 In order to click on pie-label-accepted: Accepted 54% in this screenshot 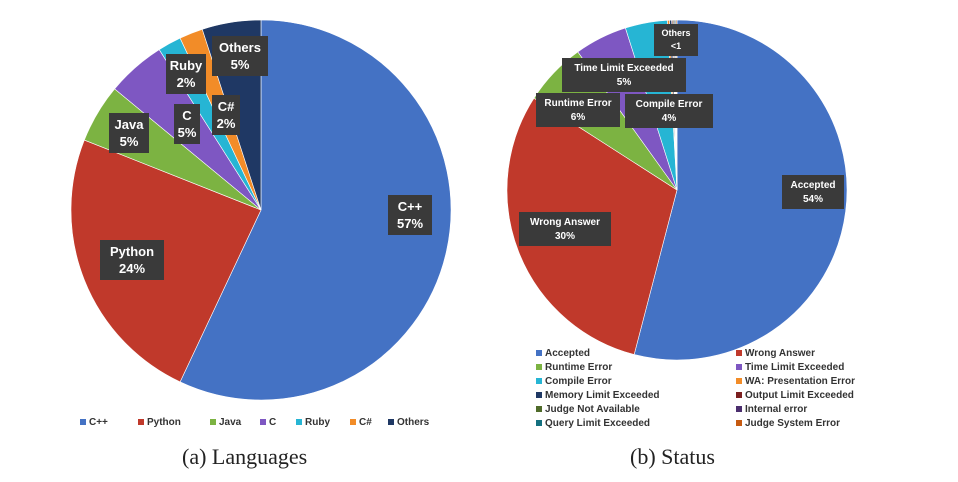, I will do `click(813, 192)`.